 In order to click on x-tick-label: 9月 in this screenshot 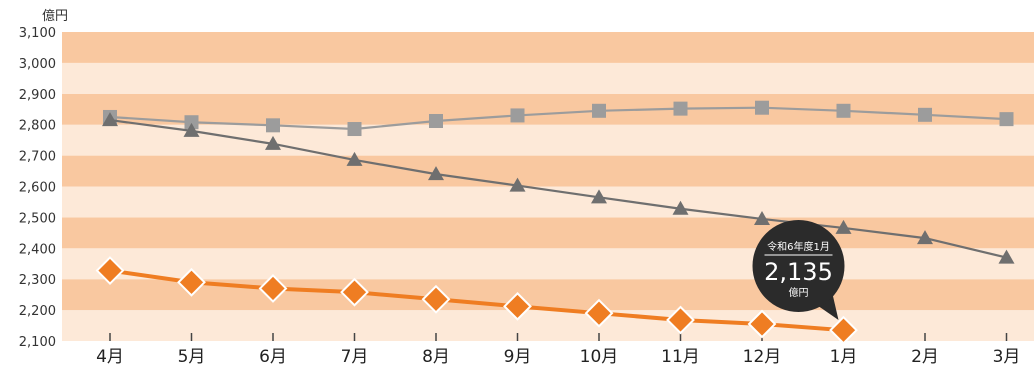, I will do `click(518, 357)`.